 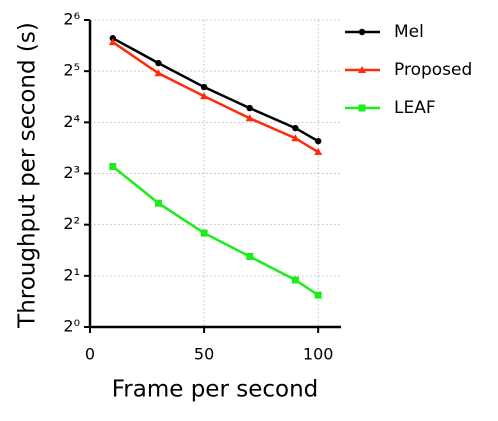 What do you see at coordinates (415, 108) in the screenshot?
I see `legend-label: LEAF` at bounding box center [415, 108].